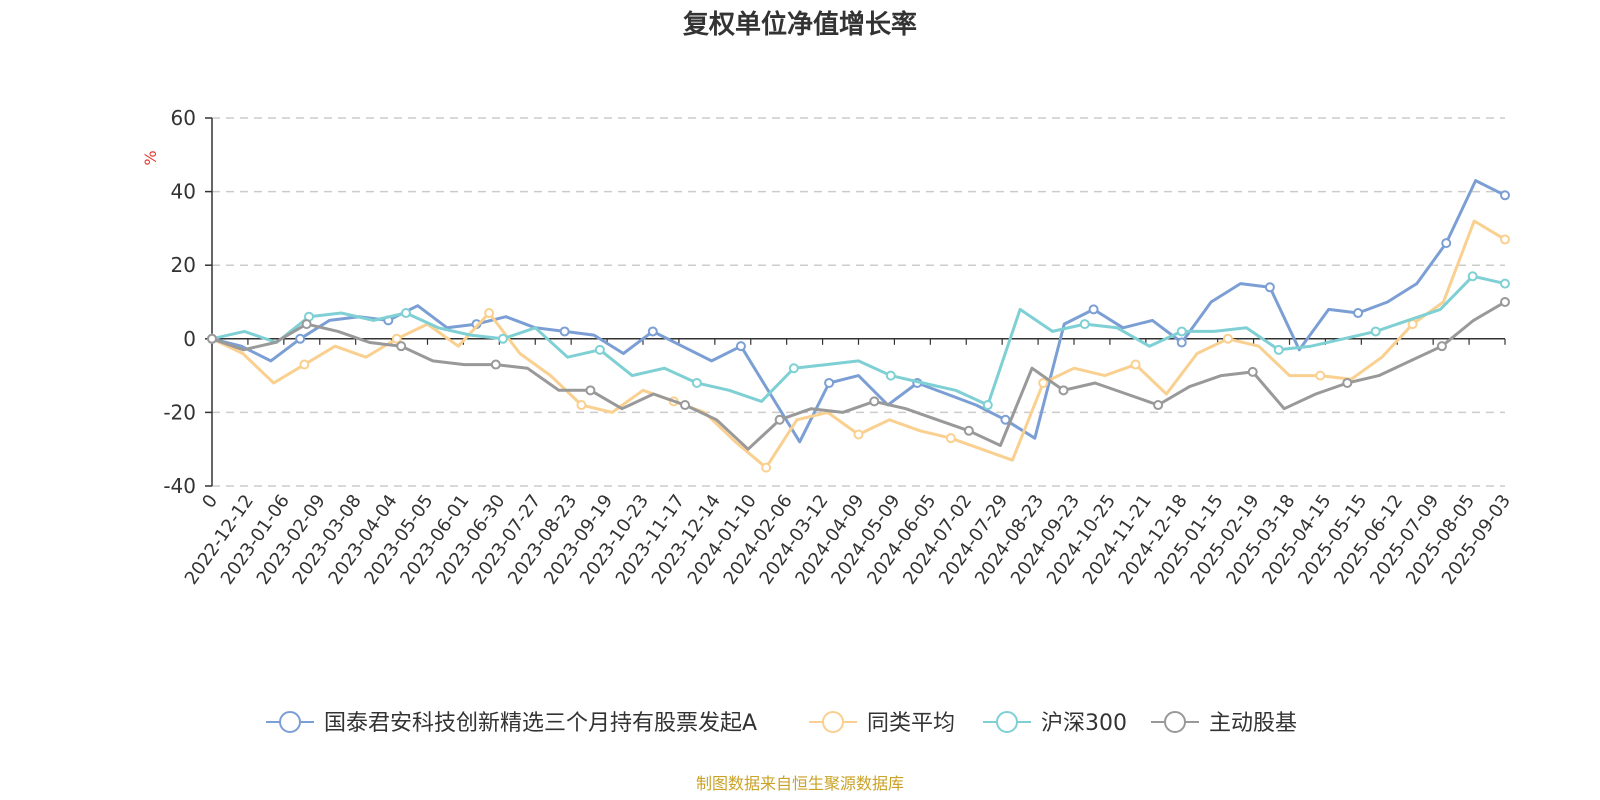 This screenshot has height=800, width=1600. What do you see at coordinates (540, 723) in the screenshot?
I see `legend-label: 国泰君安科技创新精选三个月持有股票发起A` at bounding box center [540, 723].